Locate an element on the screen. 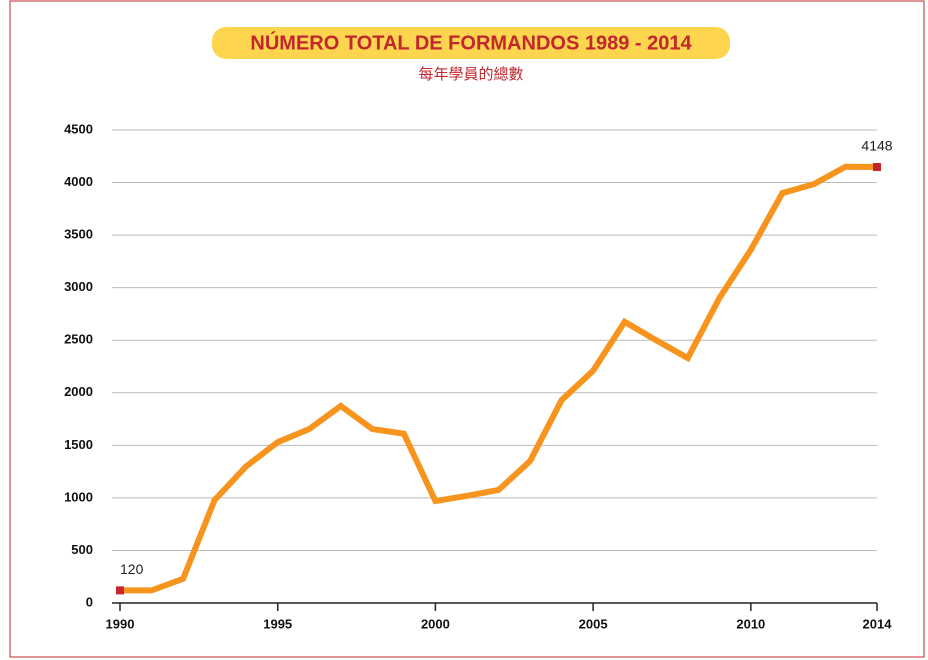 This screenshot has width=928, height=660. y-tick-label: 0 is located at coordinates (89, 601).